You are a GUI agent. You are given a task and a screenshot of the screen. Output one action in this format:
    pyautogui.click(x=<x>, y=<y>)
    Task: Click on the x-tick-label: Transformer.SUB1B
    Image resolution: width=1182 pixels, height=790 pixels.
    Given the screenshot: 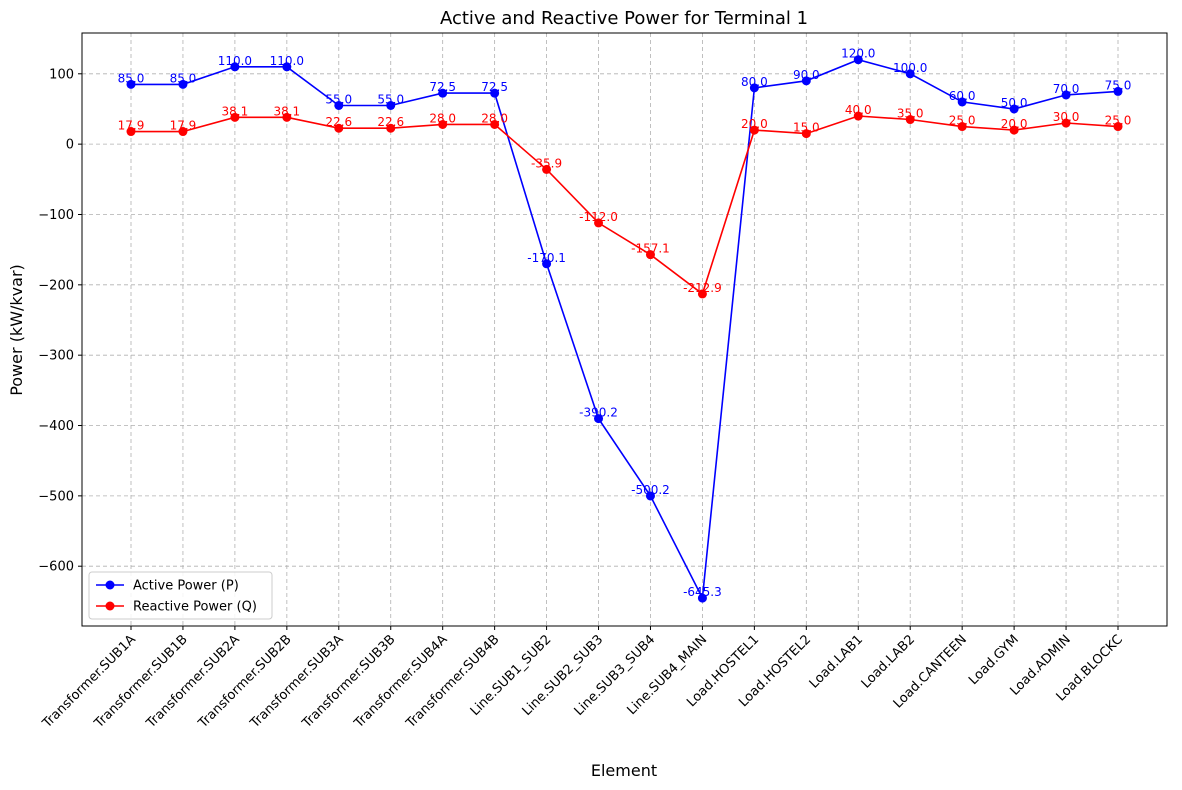 What is the action you would take?
    pyautogui.click(x=141, y=682)
    